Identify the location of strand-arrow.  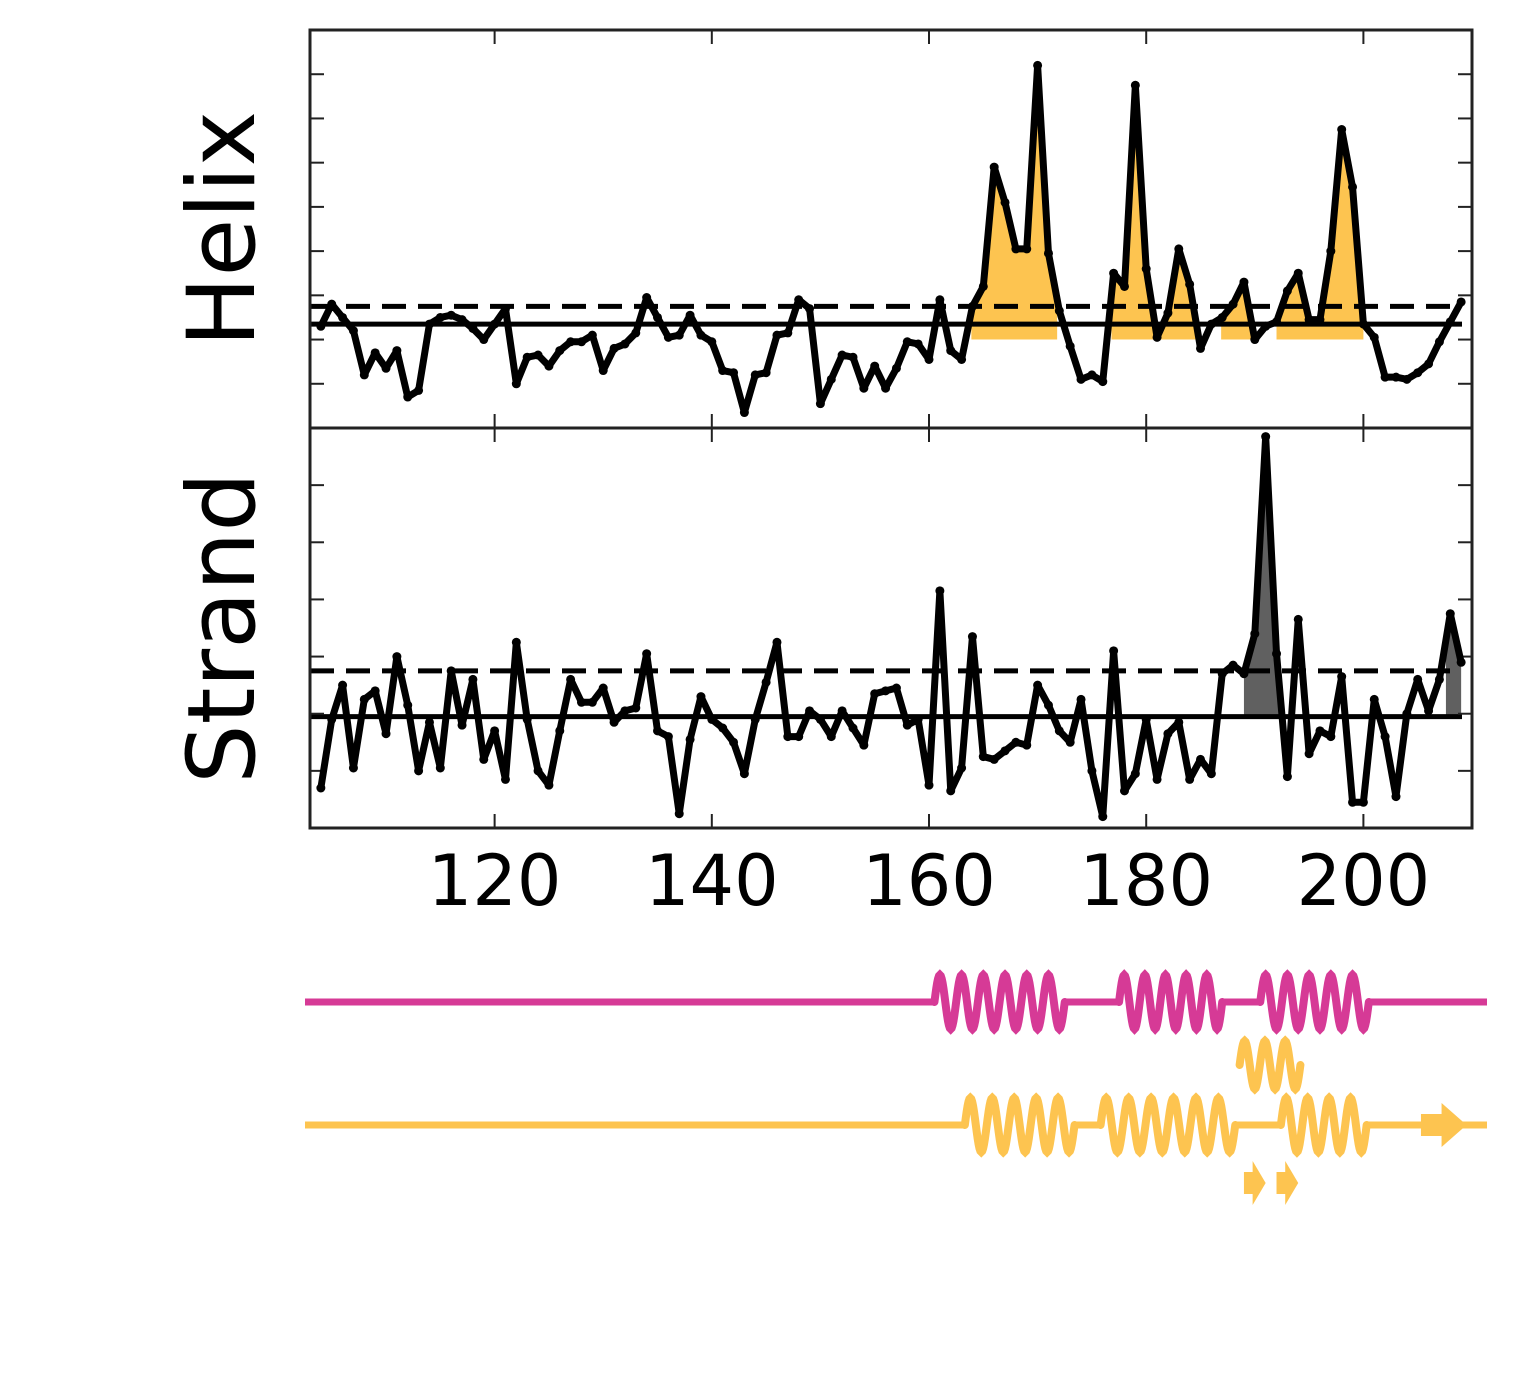
(1287, 1183).